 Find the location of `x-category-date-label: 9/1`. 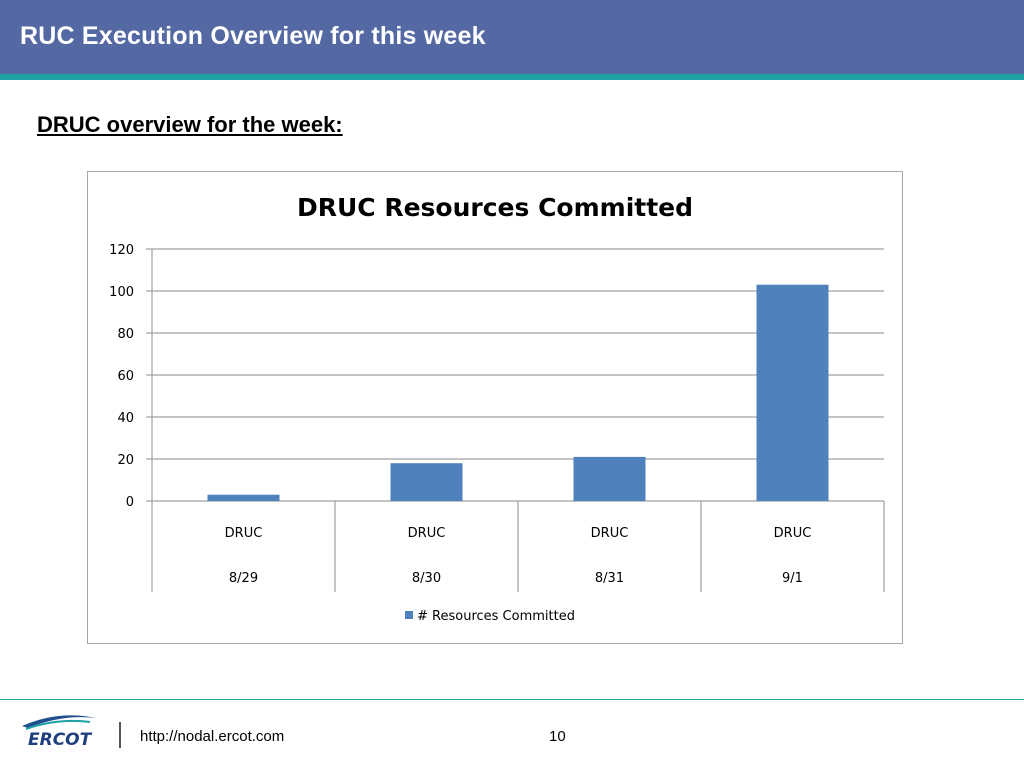

x-category-date-label: 9/1 is located at coordinates (792, 578).